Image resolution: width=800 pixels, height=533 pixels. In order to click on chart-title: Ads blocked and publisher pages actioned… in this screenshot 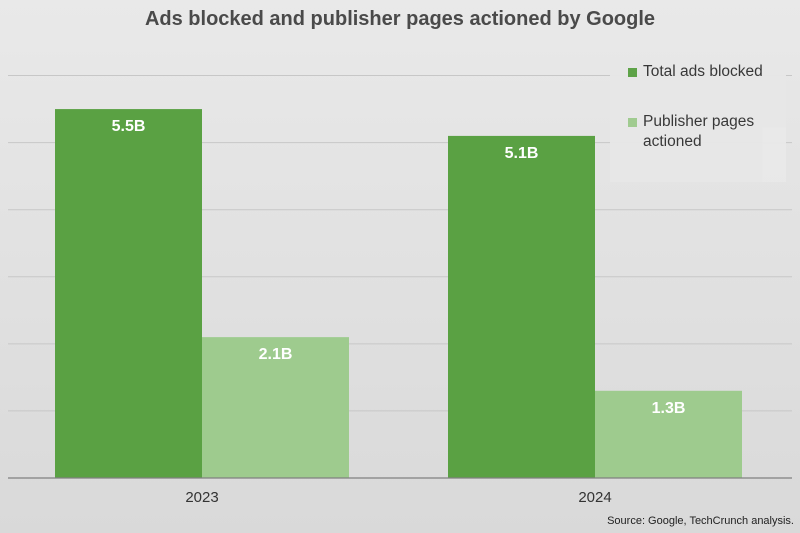, I will do `click(400, 19)`.